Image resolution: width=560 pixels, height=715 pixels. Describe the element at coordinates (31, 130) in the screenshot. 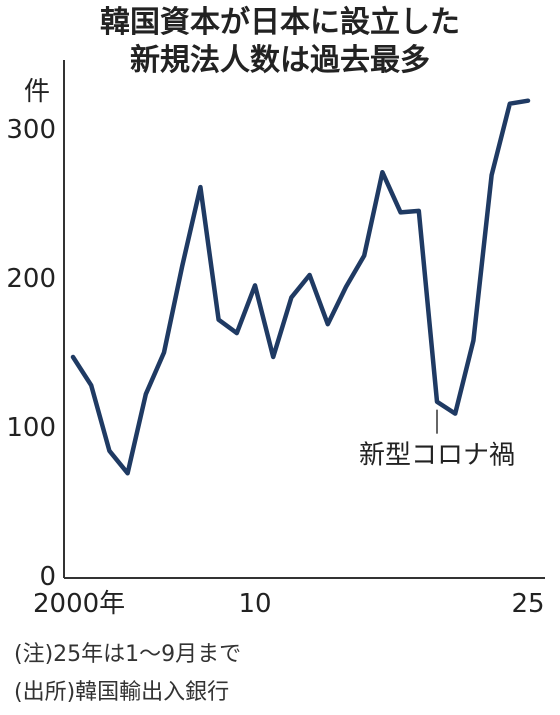

I see `y-tick-label: 300` at that location.